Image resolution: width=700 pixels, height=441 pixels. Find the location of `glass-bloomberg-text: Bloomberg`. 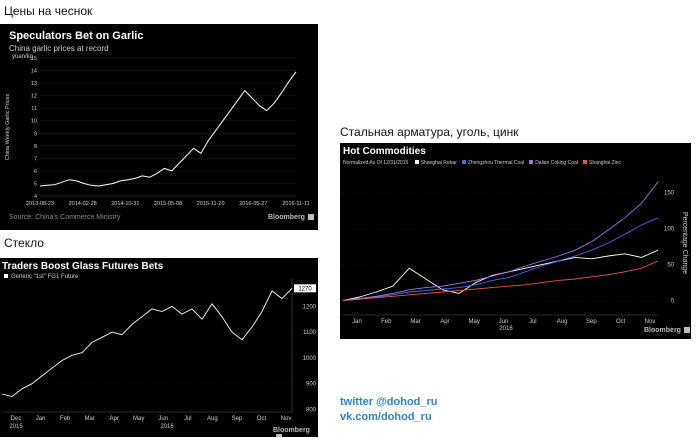

glass-bloomberg-text: Bloomberg is located at coordinates (291, 430).